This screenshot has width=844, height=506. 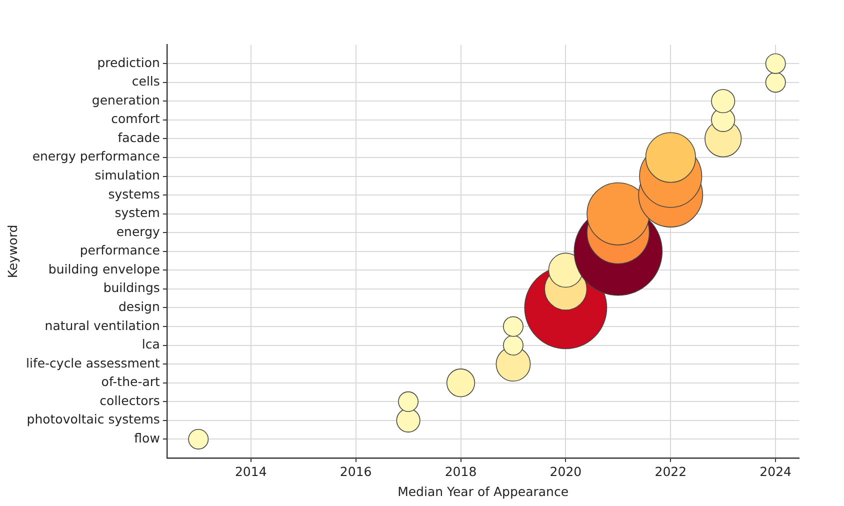 What do you see at coordinates (128, 62) in the screenshot?
I see `y-tick-label: prediction` at bounding box center [128, 62].